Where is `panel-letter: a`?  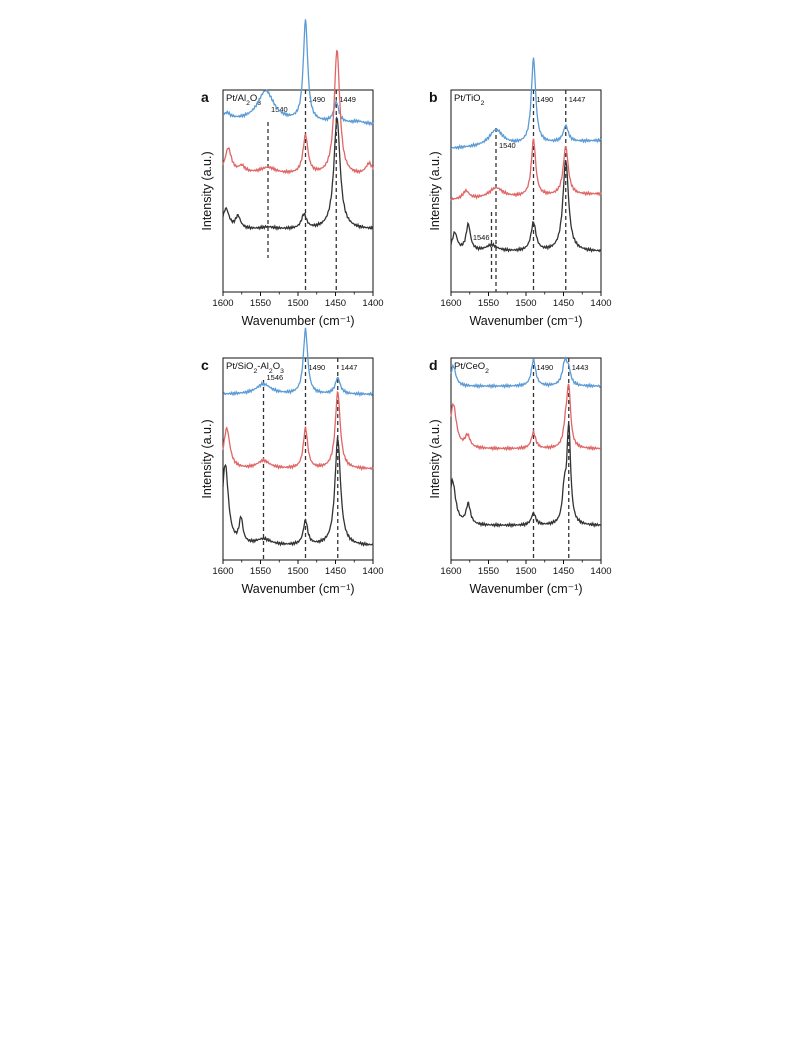 panel-letter: a is located at coordinates (205, 97).